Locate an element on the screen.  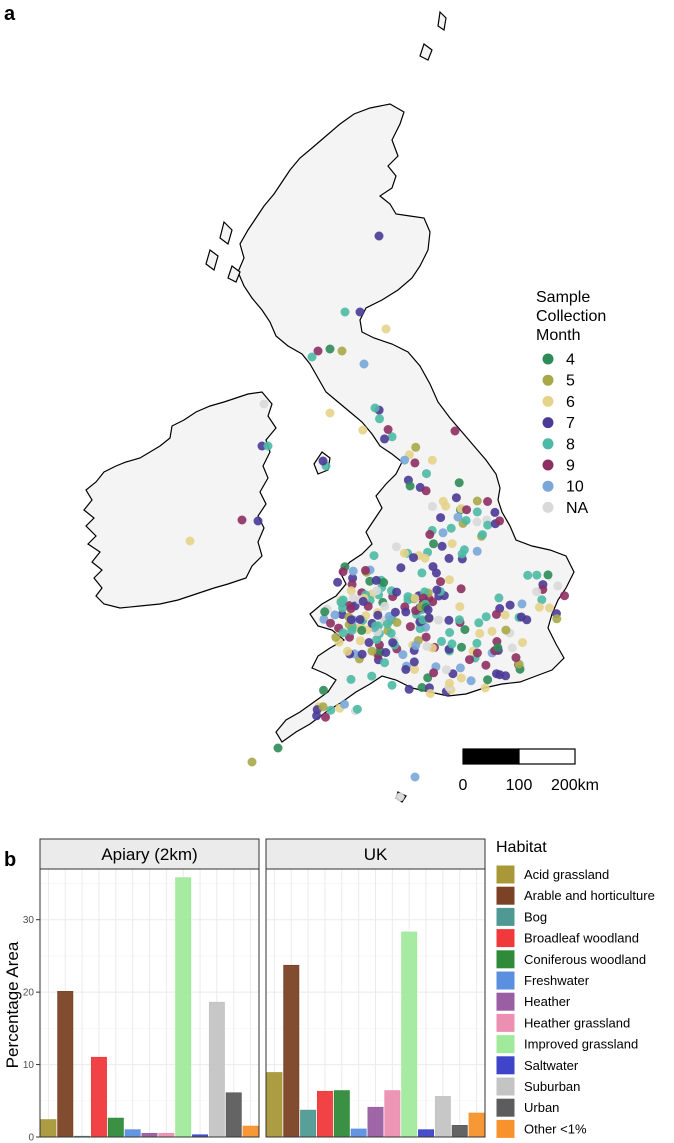
map-legend-label-6: 6 is located at coordinates (570, 402).